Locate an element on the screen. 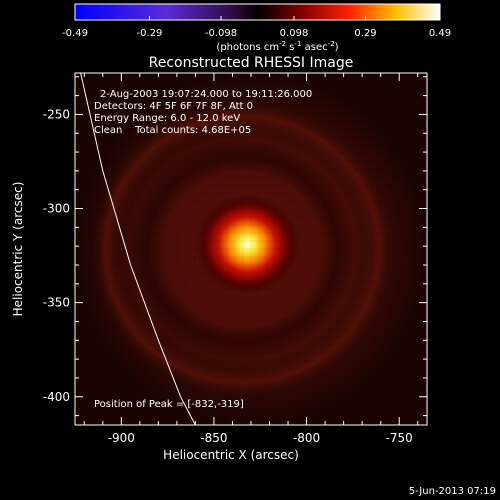  colorbar-tick-label: 0.098 is located at coordinates (294, 33).